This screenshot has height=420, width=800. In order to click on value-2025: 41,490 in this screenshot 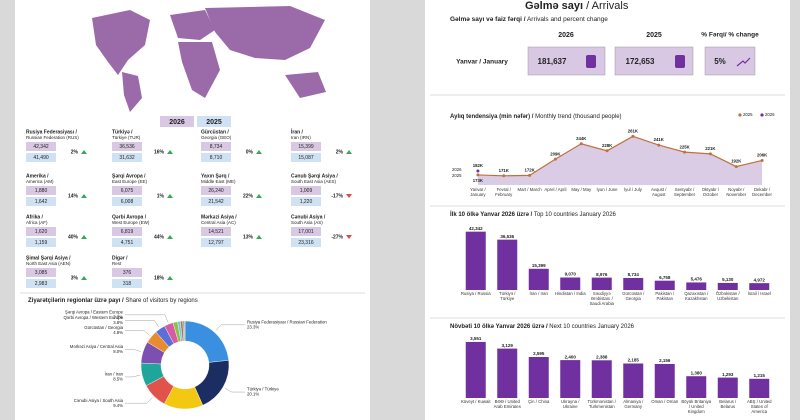, I will do `click(41, 158)`.